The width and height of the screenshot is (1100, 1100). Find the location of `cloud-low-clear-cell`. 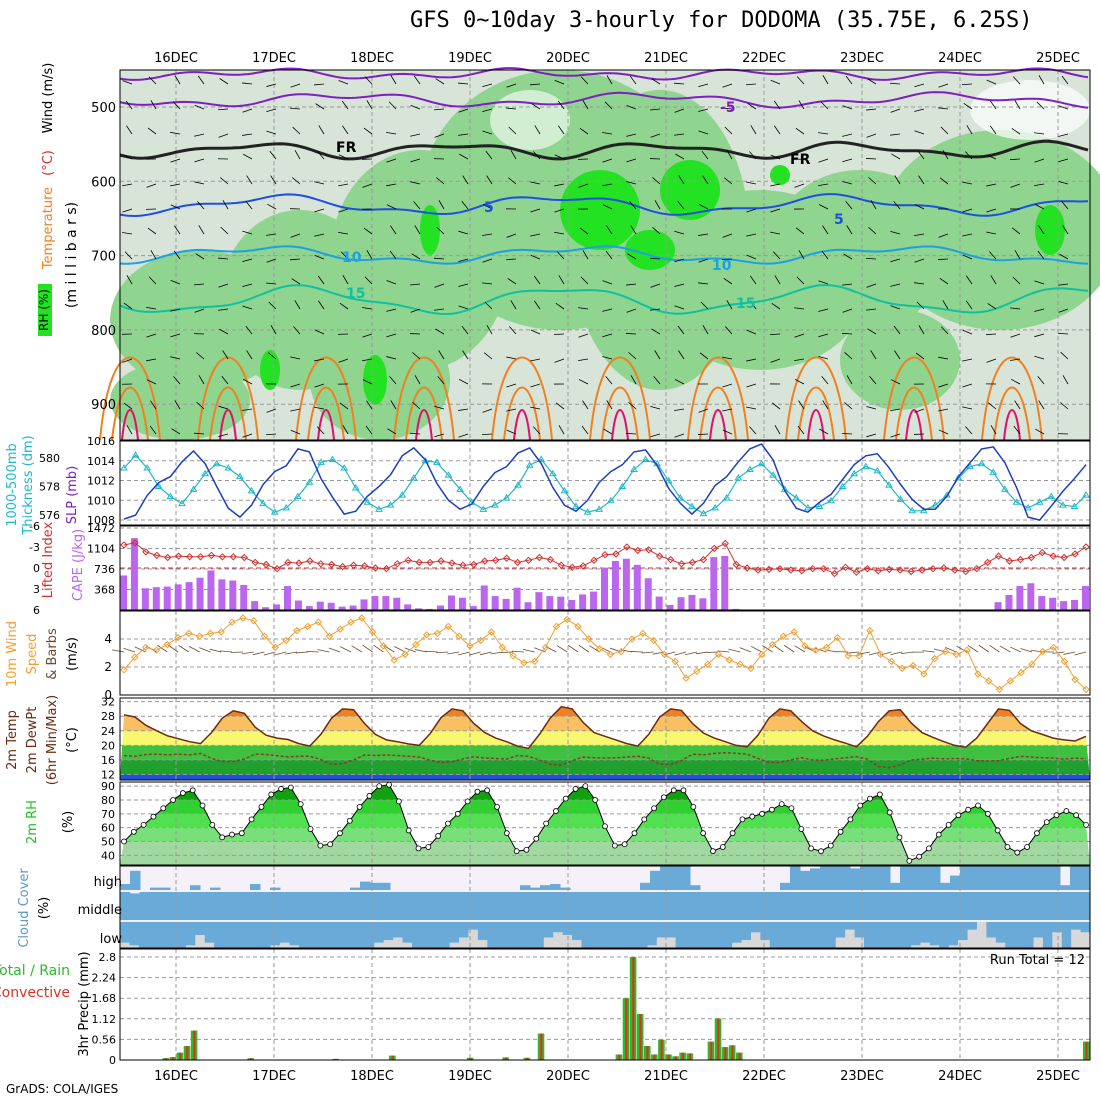

cloud-low-clear-cell is located at coordinates (737, 945).